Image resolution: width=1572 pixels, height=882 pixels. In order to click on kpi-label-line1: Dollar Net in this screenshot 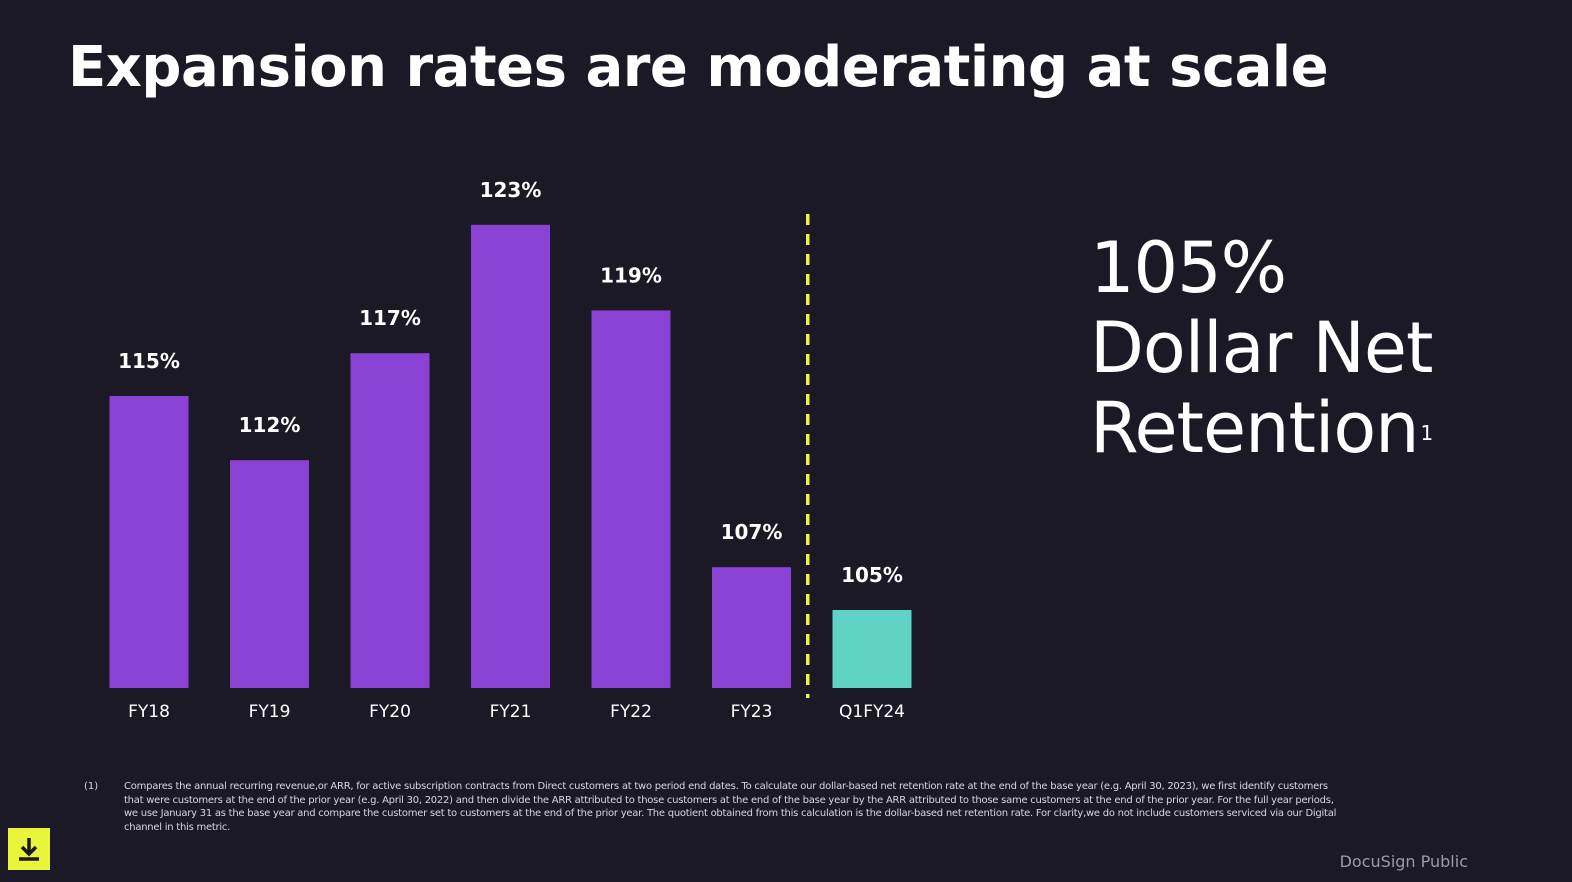, I will do `click(1261, 348)`.